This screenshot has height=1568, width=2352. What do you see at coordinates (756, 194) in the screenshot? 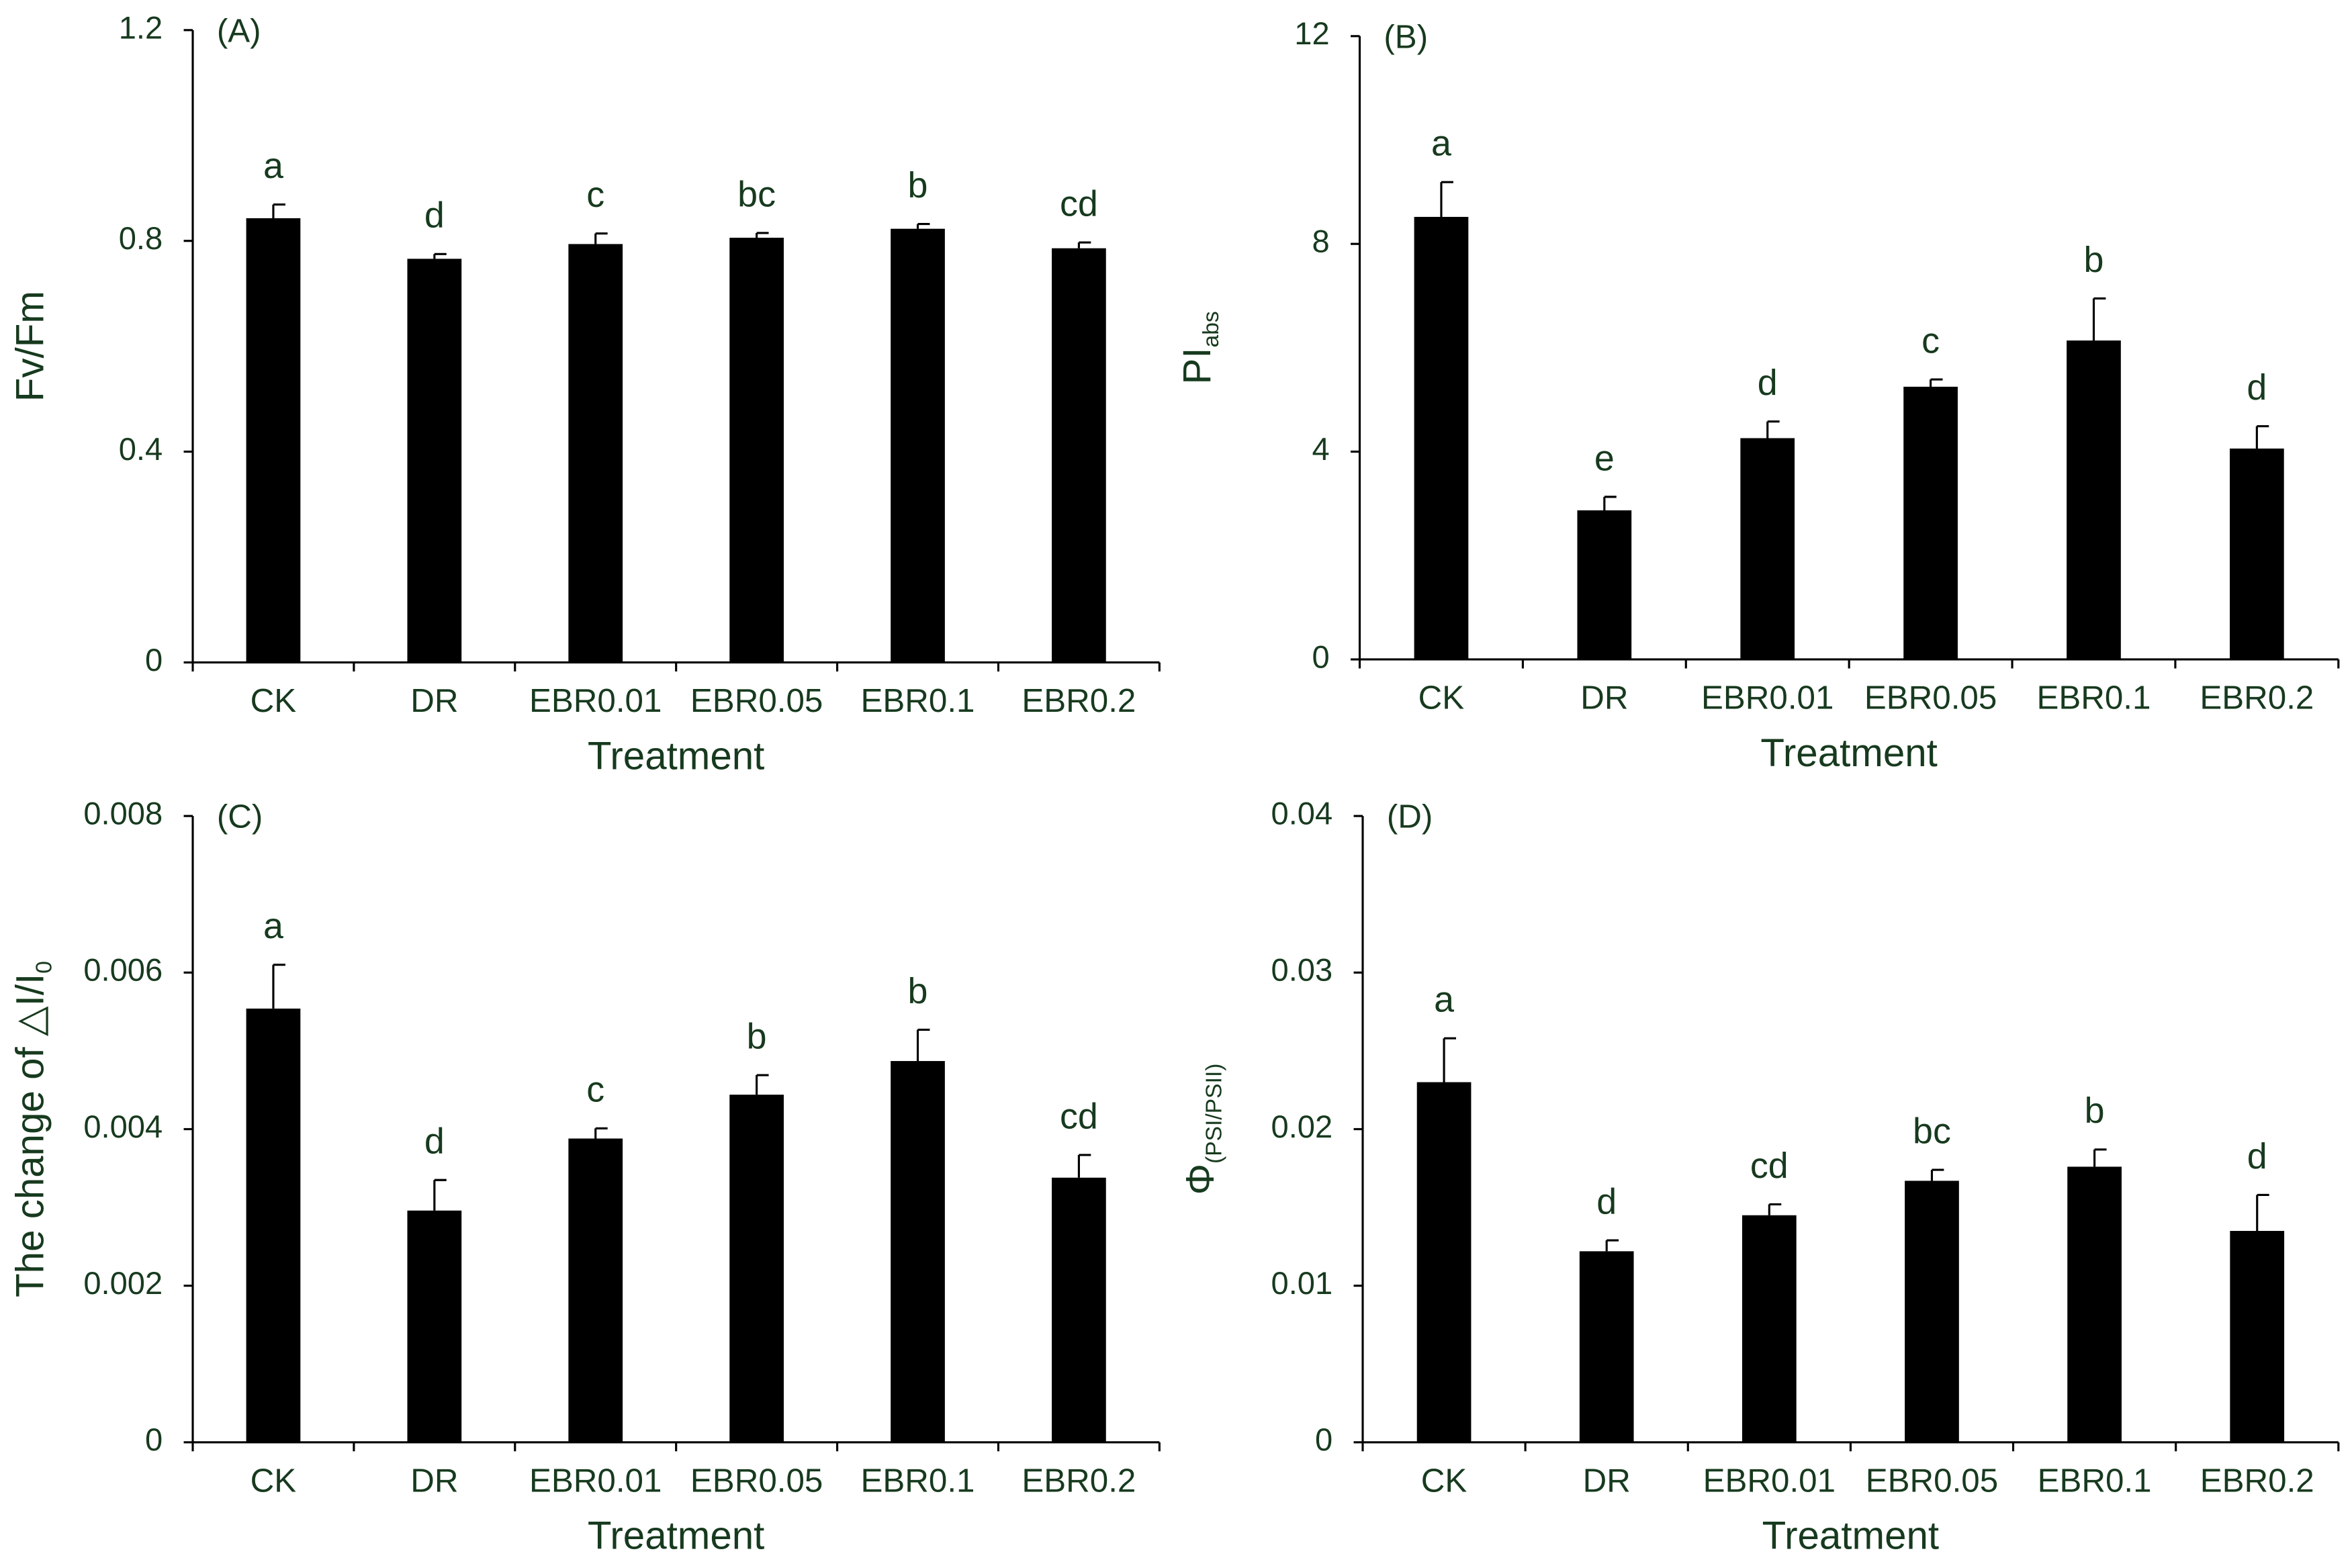
I see `significance-letter: bc` at bounding box center [756, 194].